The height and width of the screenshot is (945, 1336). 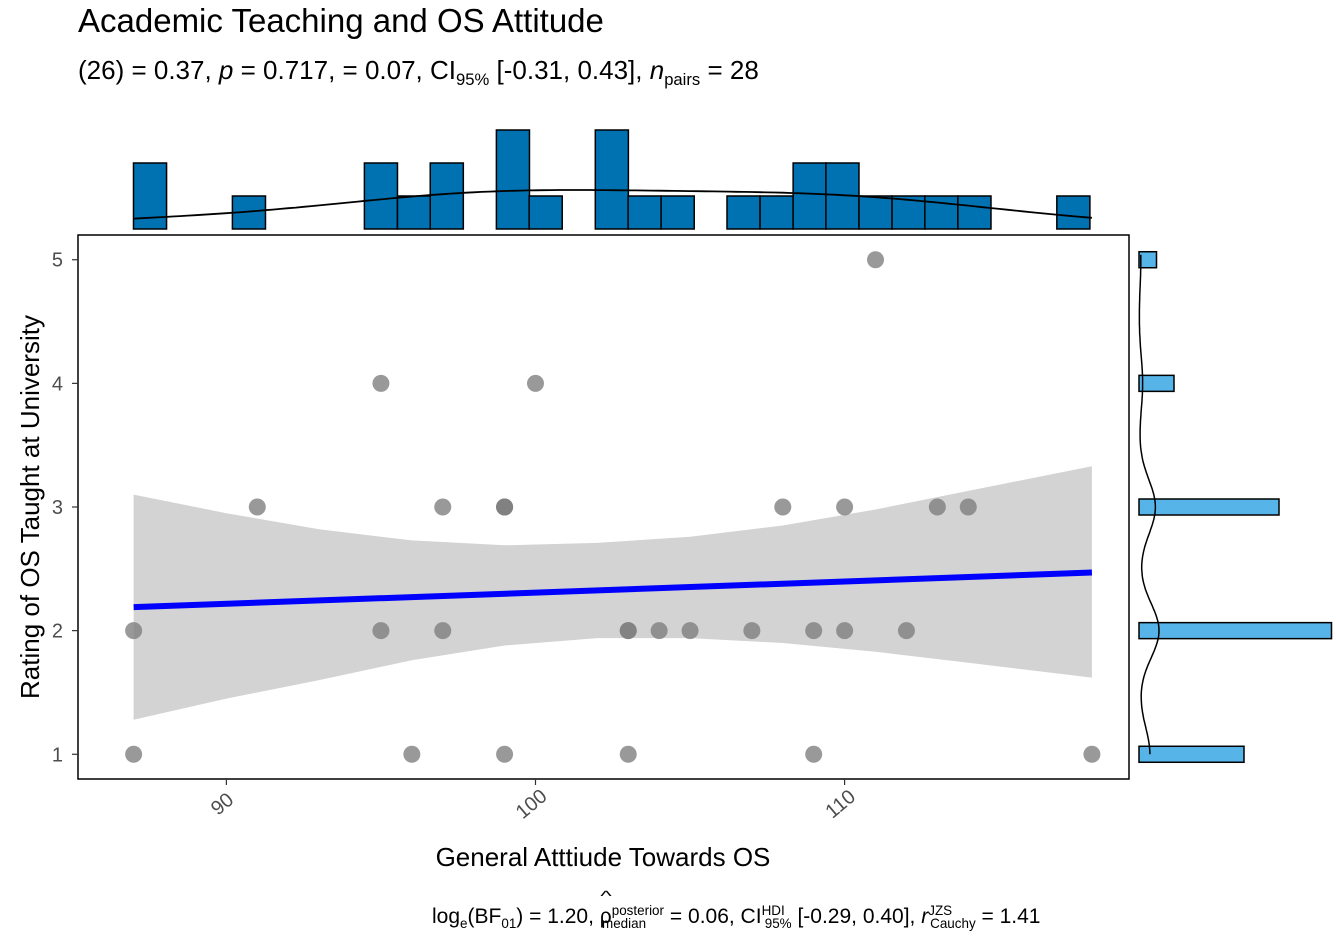 I want to click on regression-line-layer, so click(x=613, y=590).